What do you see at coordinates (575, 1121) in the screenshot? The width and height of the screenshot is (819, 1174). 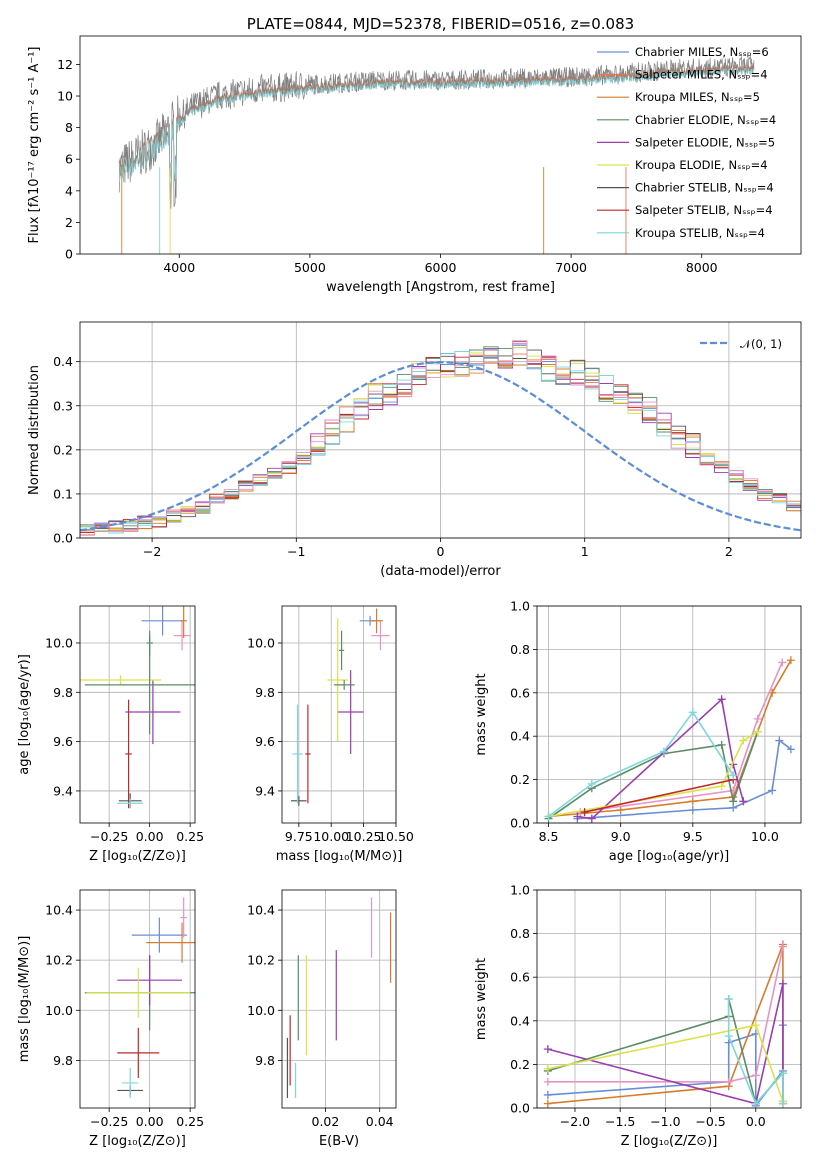 I see `x-tick-label: −2.0` at bounding box center [575, 1121].